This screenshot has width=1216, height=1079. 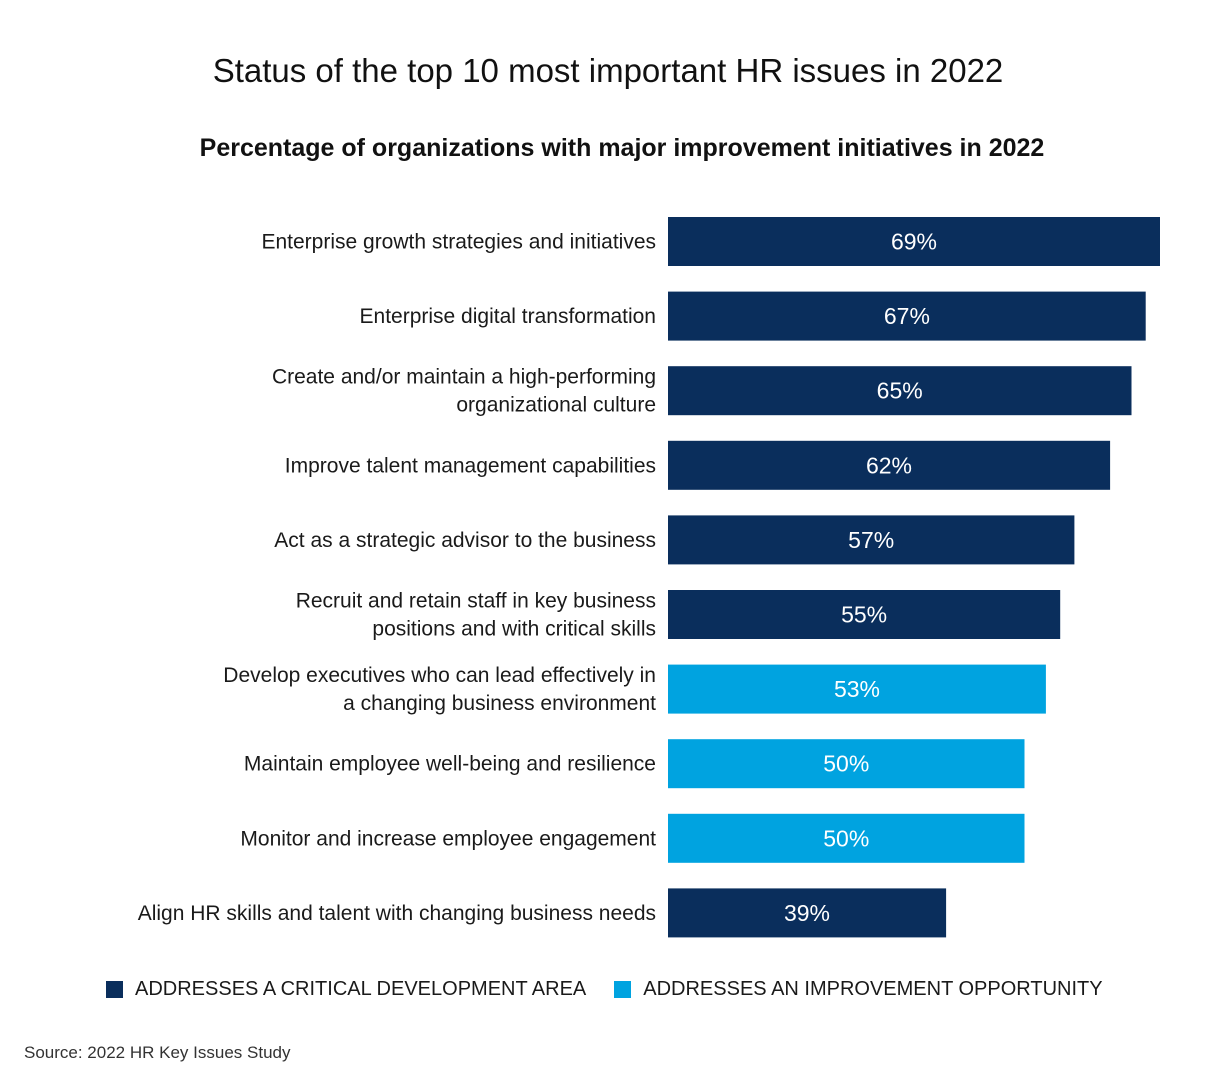 I want to click on bar-value-label: 69%, so click(x=914, y=242).